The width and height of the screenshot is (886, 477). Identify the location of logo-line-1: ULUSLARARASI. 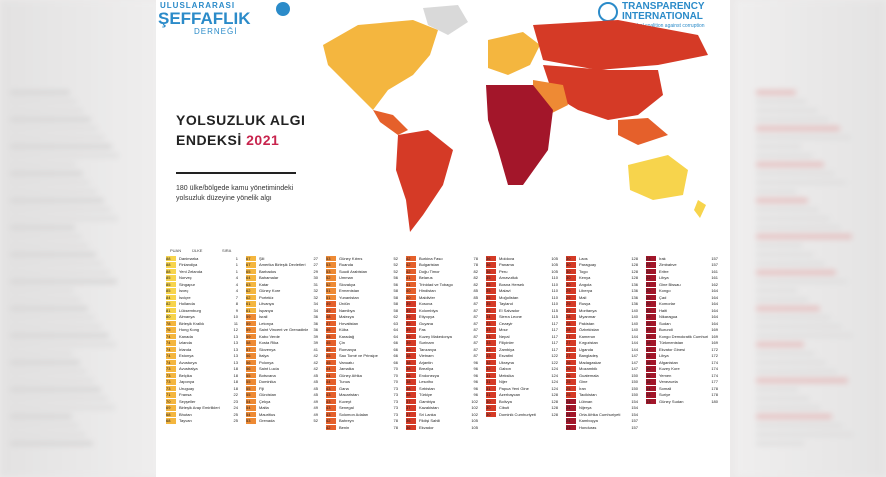
(198, 5).